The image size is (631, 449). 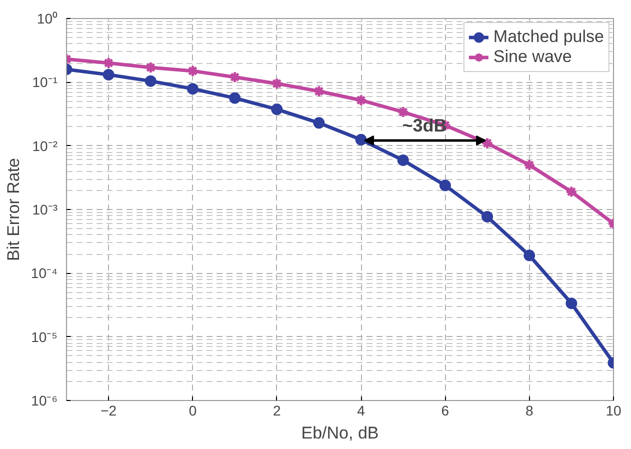 What do you see at coordinates (192, 410) in the screenshot?
I see `x-tick-label: 0` at bounding box center [192, 410].